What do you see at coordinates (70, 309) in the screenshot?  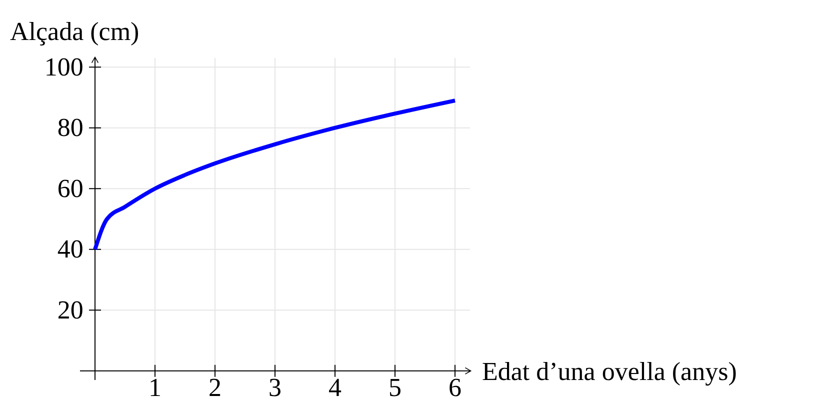 I see `y-tick-label: 20` at bounding box center [70, 309].